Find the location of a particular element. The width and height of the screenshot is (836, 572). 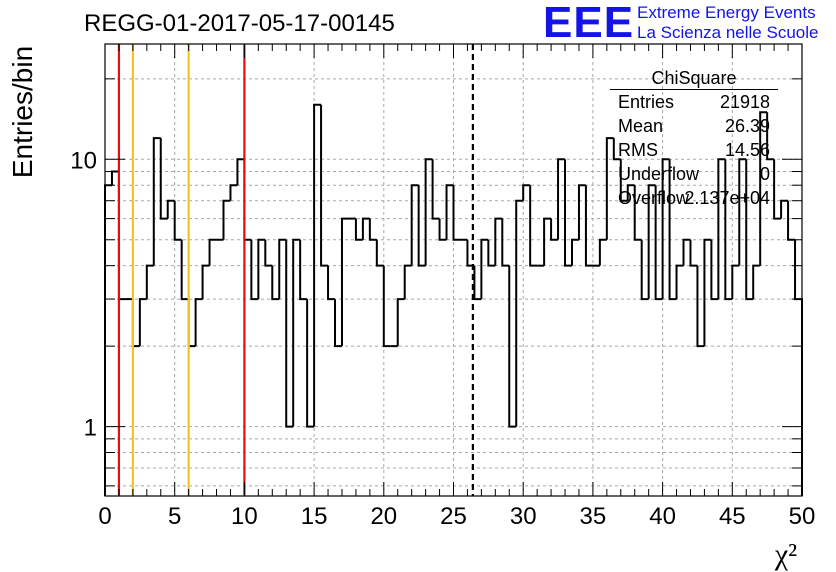

stats-row-mean: Mean 26.39 is located at coordinates (694, 126).